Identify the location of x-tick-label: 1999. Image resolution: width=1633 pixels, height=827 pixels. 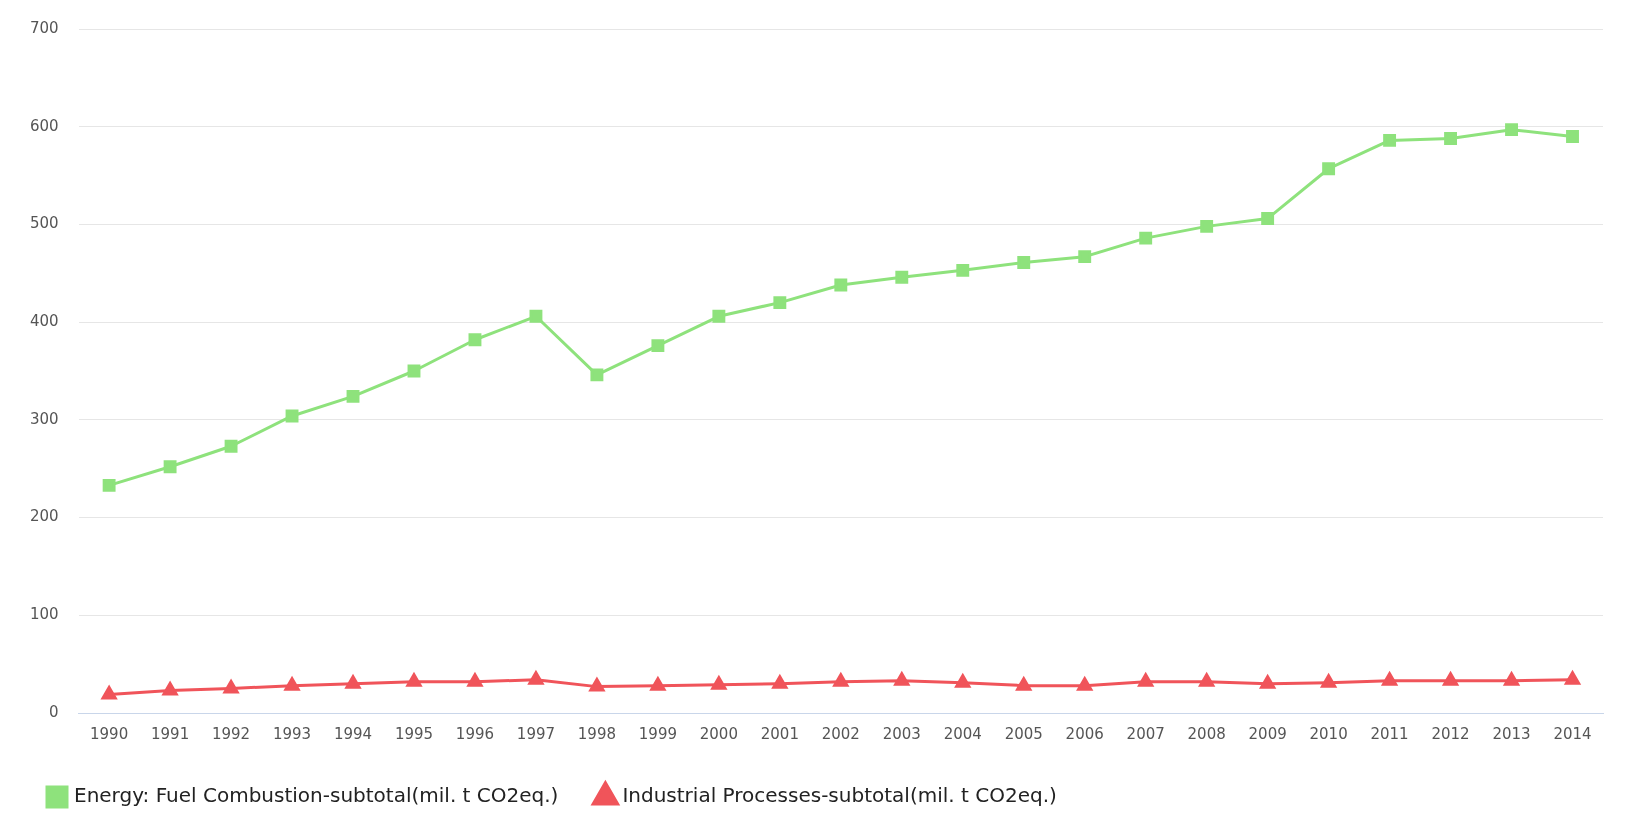
(657, 733).